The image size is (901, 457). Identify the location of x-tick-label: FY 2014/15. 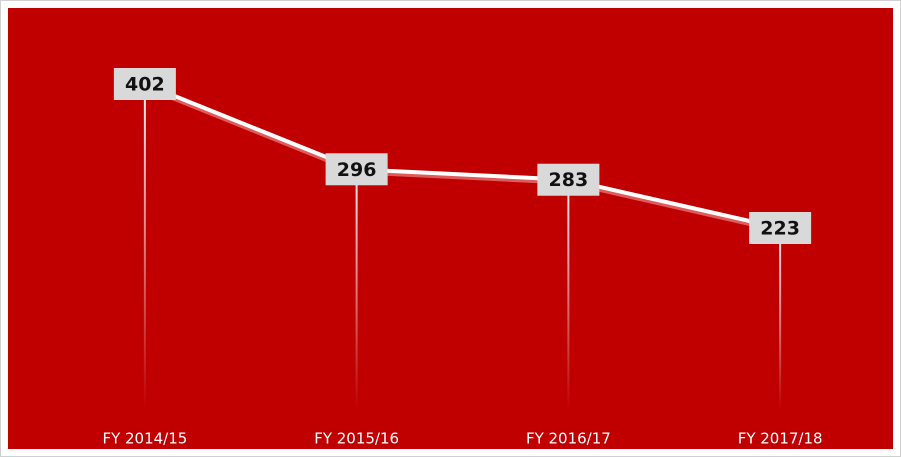
(144, 439).